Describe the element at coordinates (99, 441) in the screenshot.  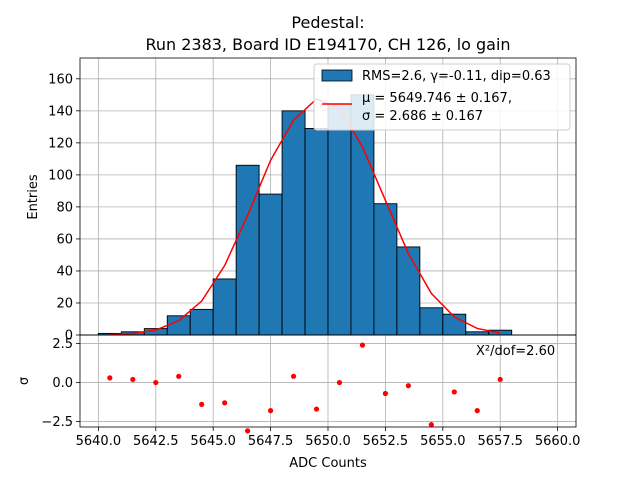
I see `x-tick-label: 5640.0` at that location.